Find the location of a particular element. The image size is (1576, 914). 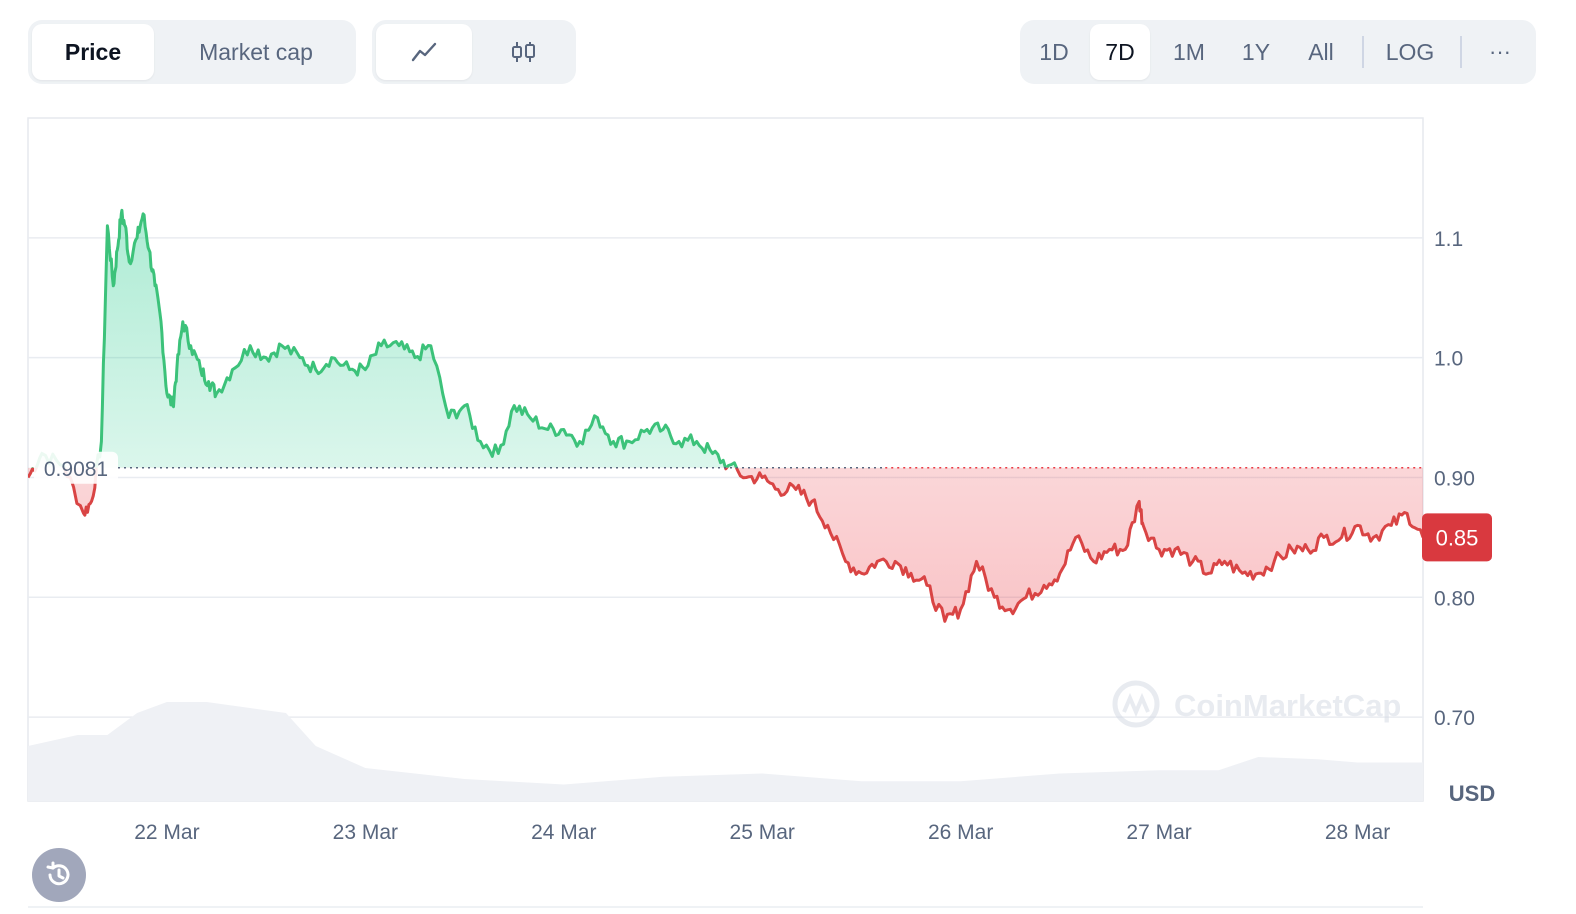

reference-price-text: 0.9081 is located at coordinates (76, 469).